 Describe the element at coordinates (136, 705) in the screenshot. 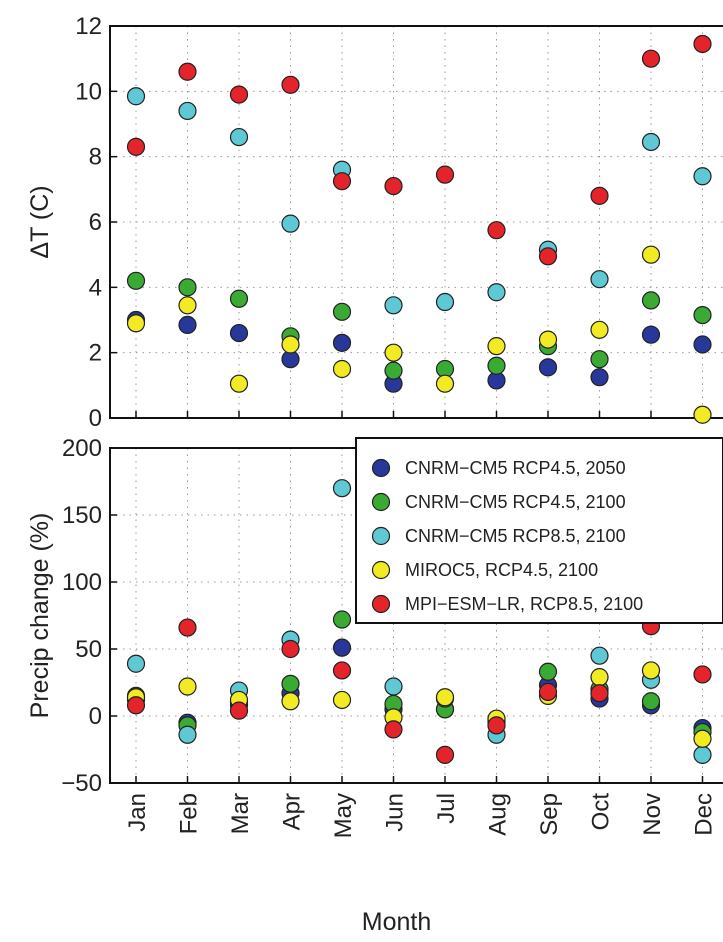

I see `panel2-point-s5-jan` at that location.